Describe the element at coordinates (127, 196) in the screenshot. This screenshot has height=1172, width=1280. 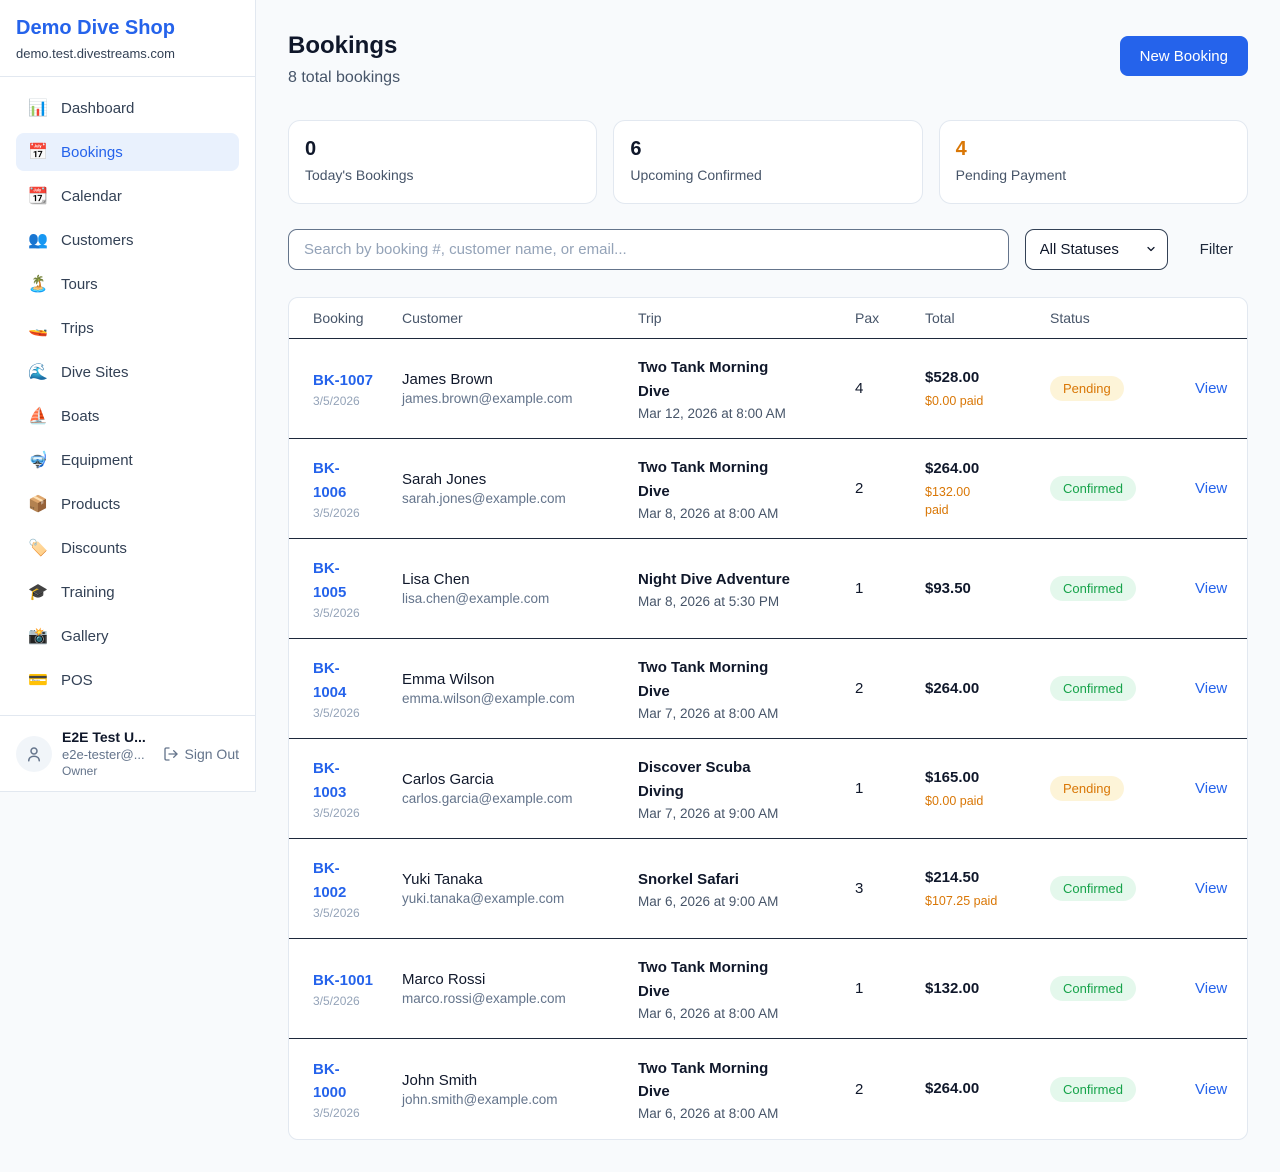
I see `sidebar-item-calendar: 📆 Calendar` at that location.